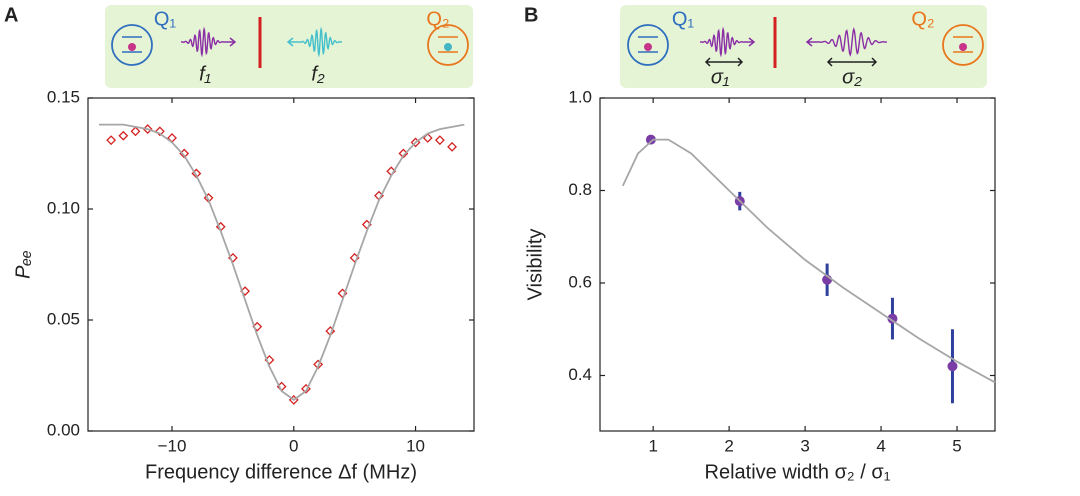  I want to click on y-tick-label: 0.15, so click(63, 96).